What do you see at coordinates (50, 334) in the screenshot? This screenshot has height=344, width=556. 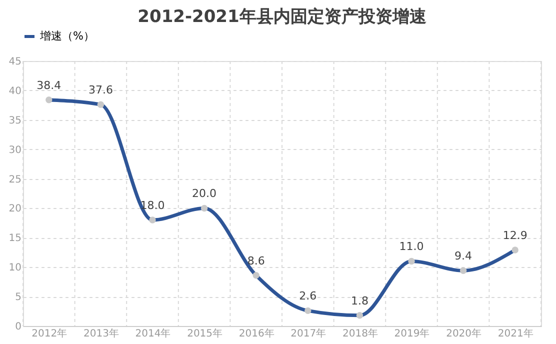 I see `x-tick-label: 2012年` at bounding box center [50, 334].